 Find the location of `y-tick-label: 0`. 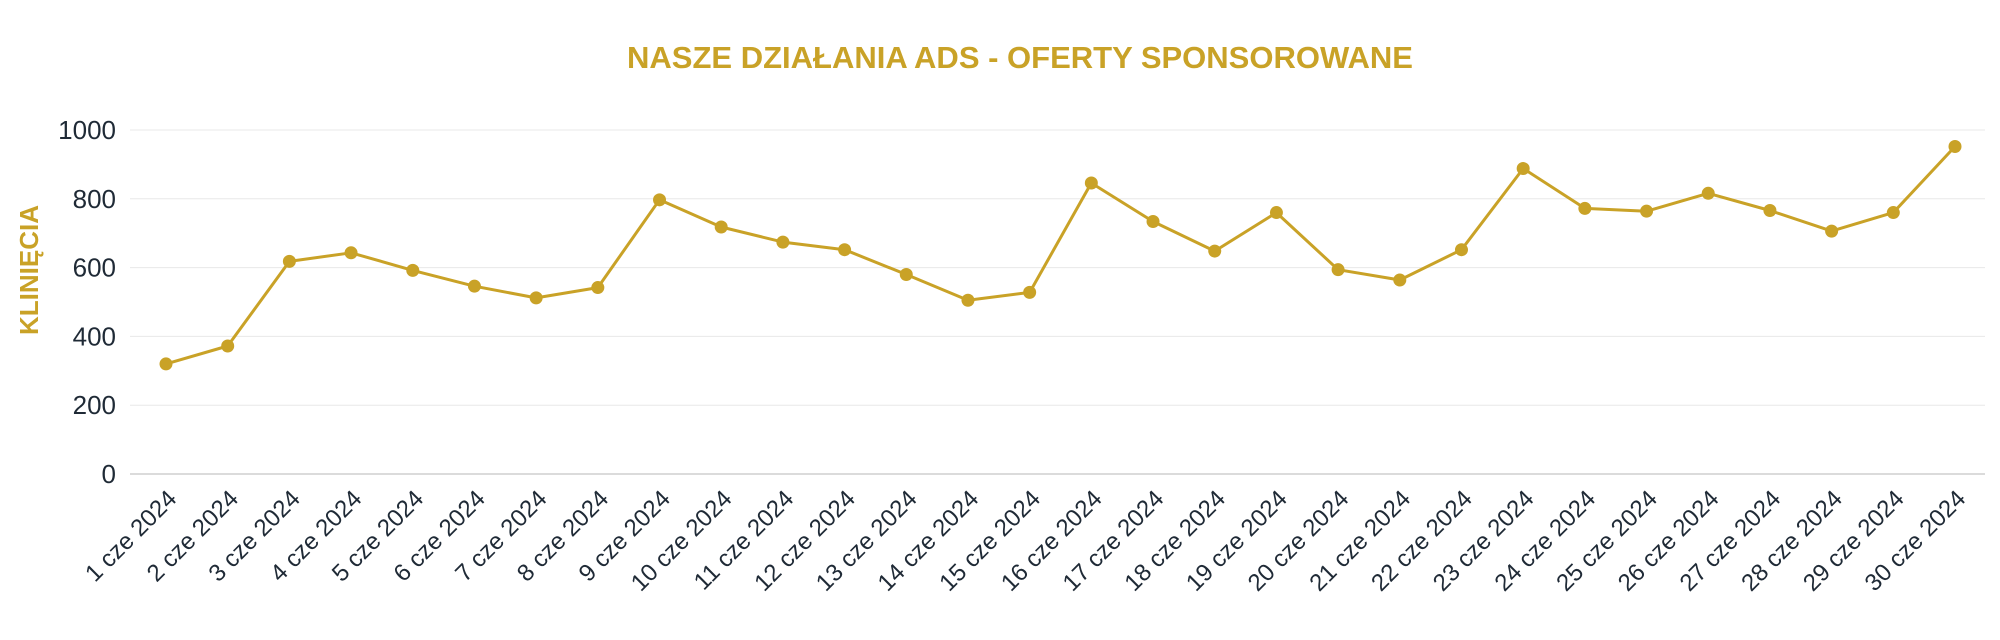

y-tick-label: 0 is located at coordinates (109, 474).